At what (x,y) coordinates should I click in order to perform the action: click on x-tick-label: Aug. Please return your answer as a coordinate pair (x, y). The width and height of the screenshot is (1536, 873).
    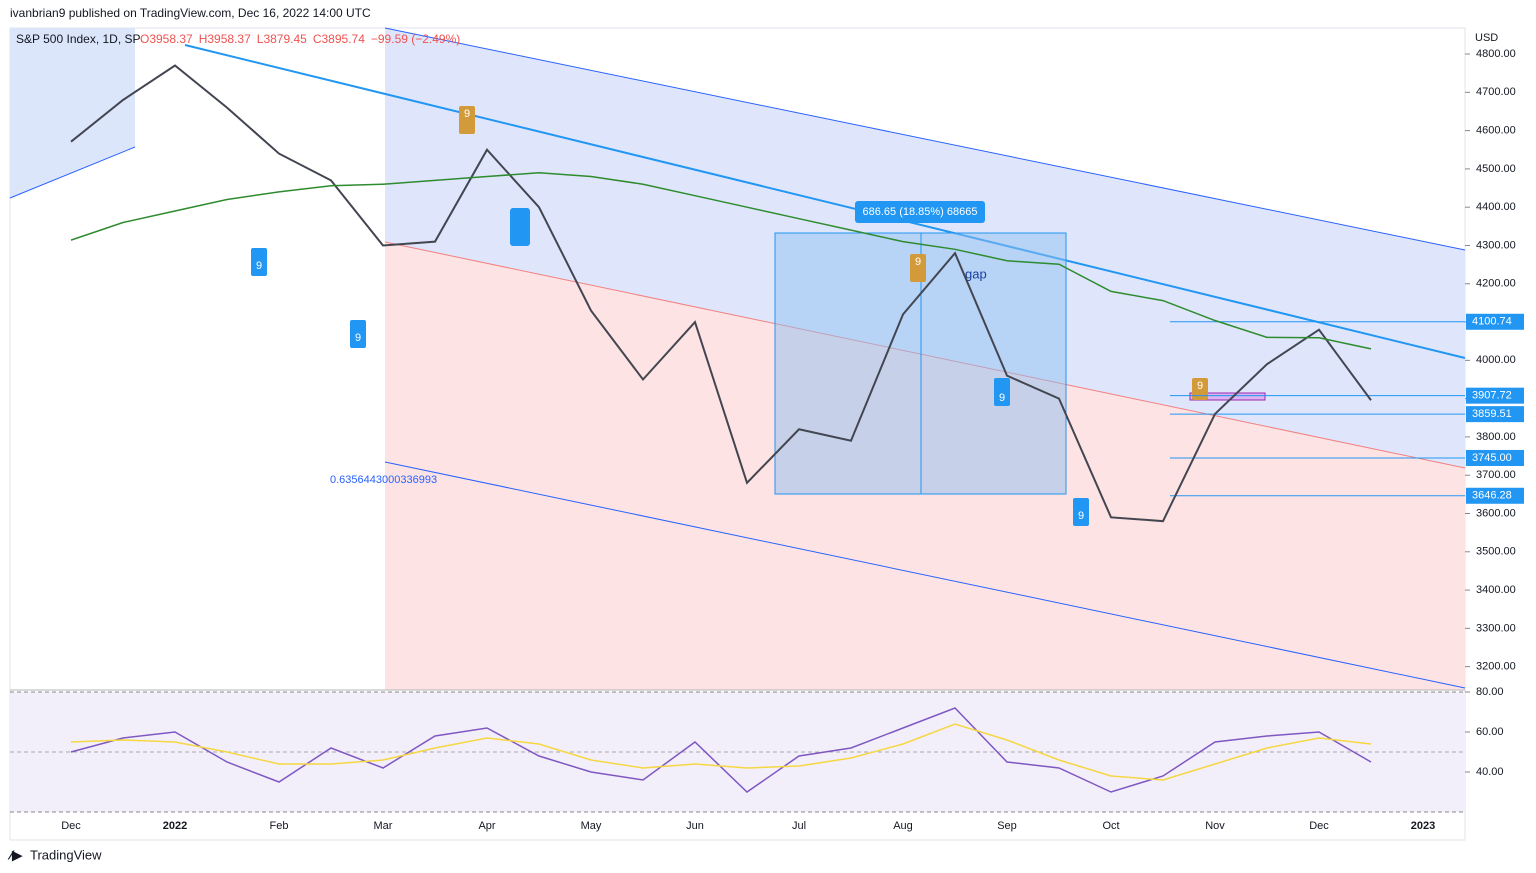
    Looking at the image, I should click on (903, 826).